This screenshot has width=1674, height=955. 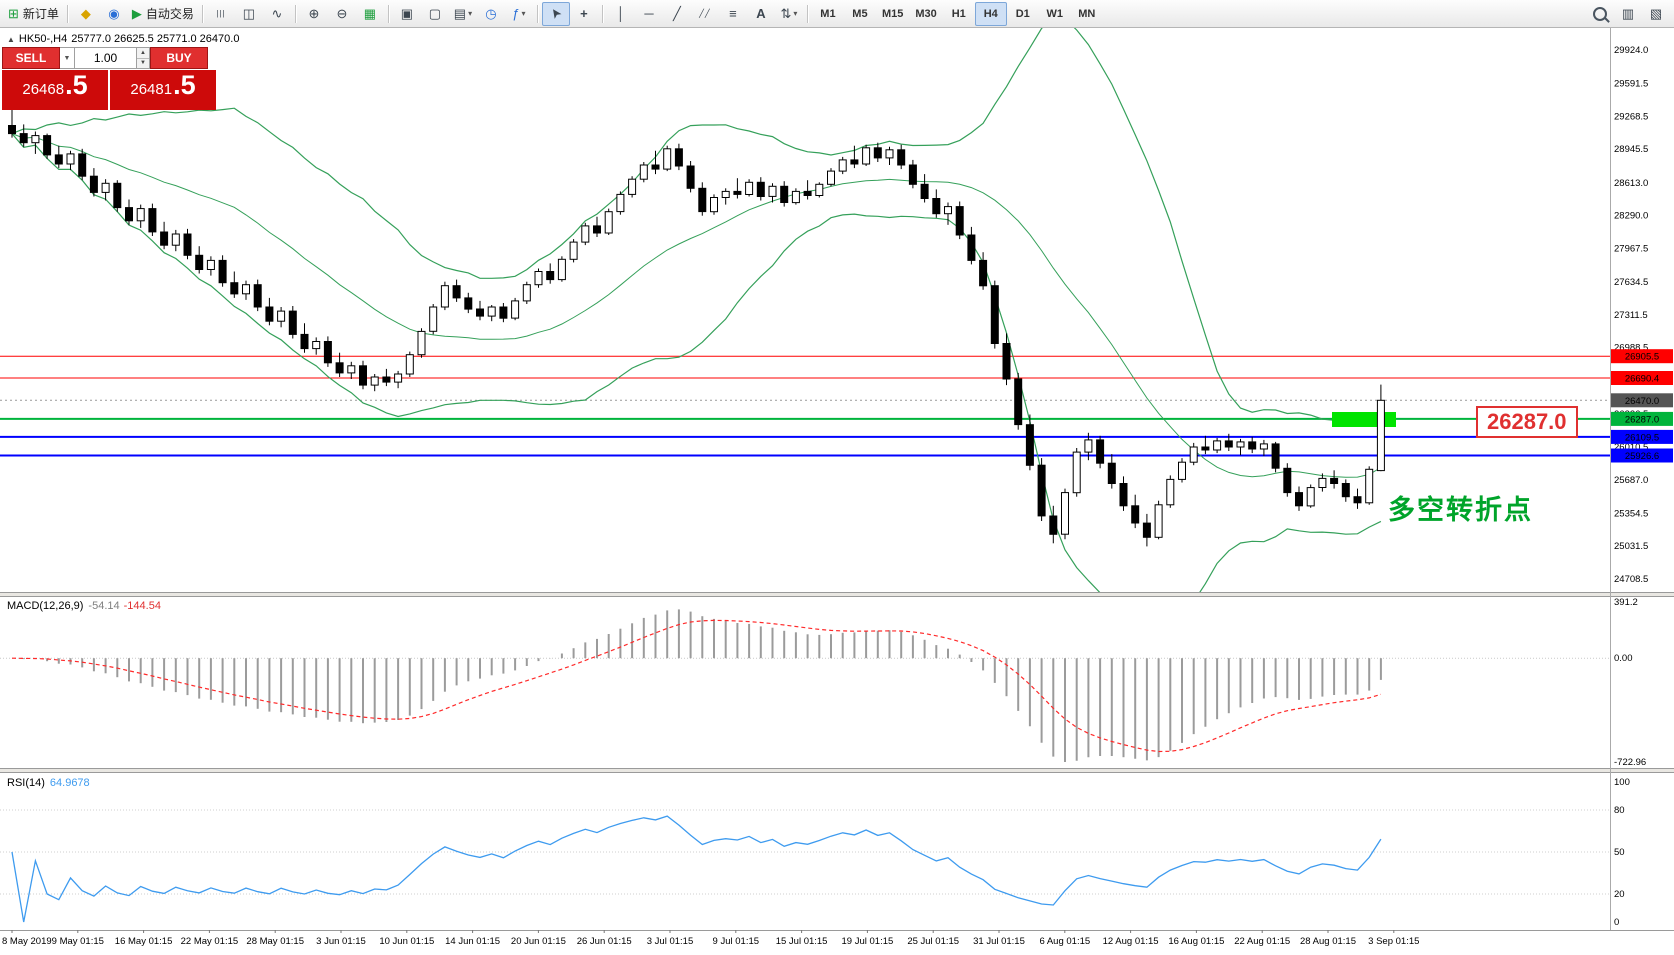 I want to click on buy-price-display: 26481 .5, so click(x=163, y=90).